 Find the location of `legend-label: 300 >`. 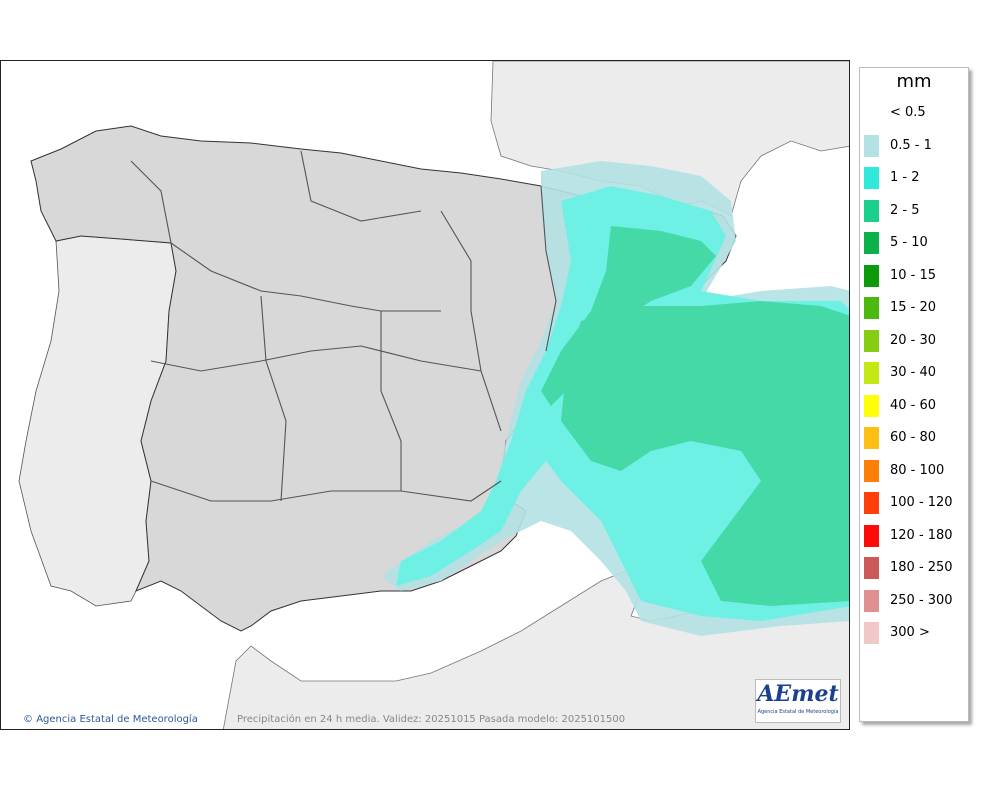

legend-label: 300 > is located at coordinates (910, 632).